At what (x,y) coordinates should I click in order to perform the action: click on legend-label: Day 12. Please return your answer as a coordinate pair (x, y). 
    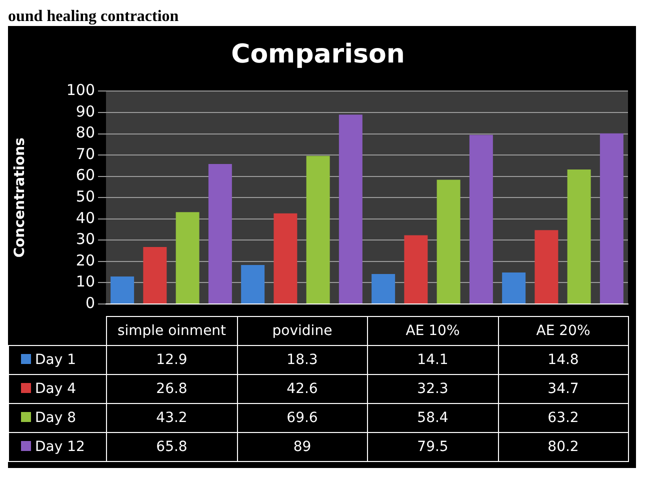
    Looking at the image, I should click on (57, 447).